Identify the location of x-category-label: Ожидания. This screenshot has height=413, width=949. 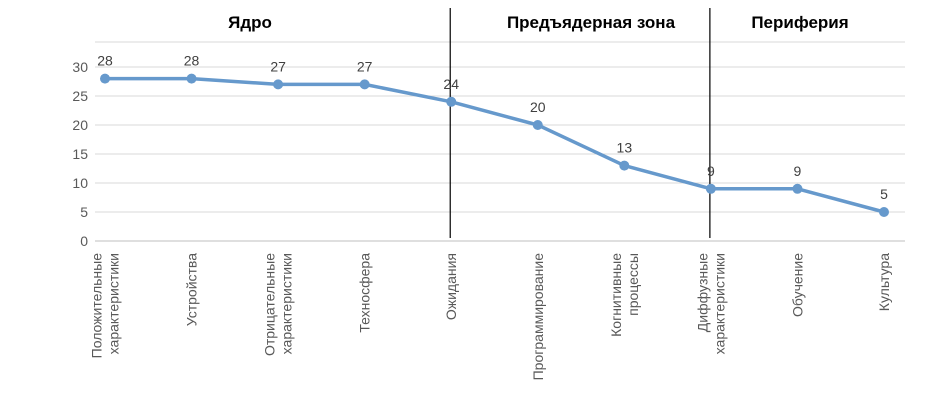
(451, 286).